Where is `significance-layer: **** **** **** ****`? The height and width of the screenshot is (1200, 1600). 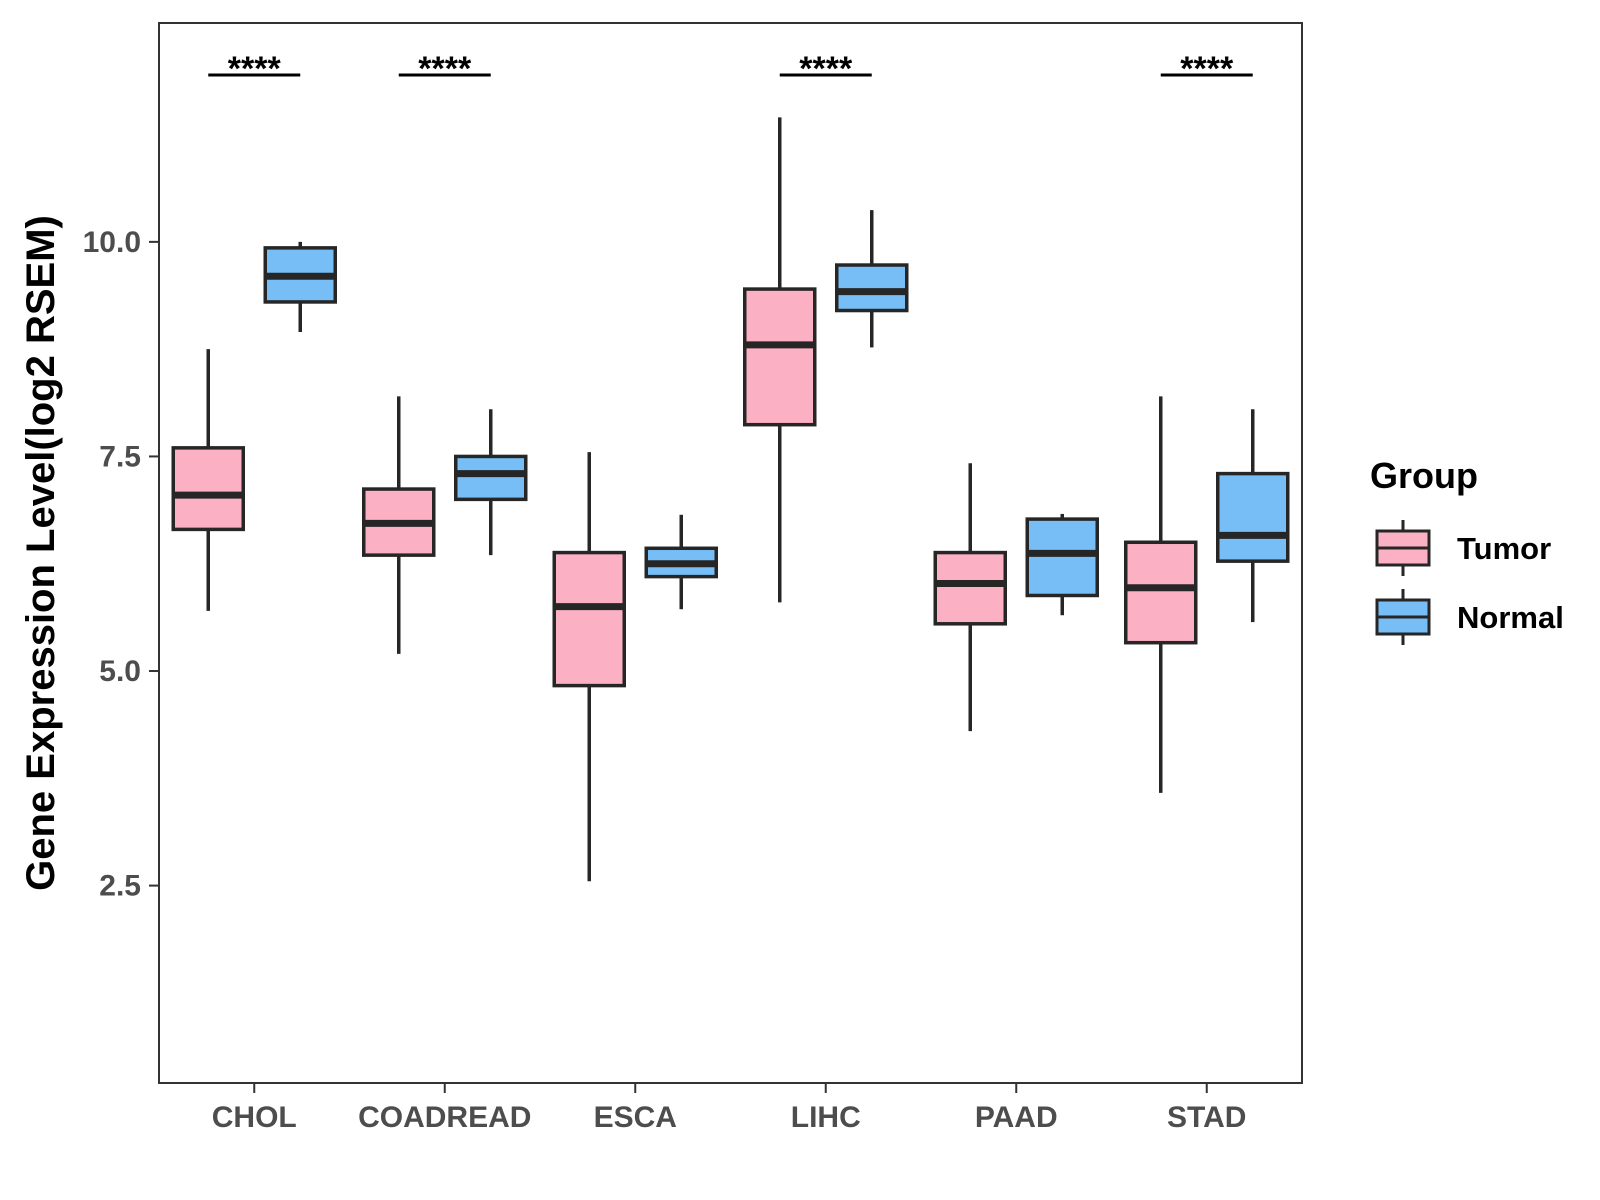 significance-layer: **** **** **** **** is located at coordinates (730, 69).